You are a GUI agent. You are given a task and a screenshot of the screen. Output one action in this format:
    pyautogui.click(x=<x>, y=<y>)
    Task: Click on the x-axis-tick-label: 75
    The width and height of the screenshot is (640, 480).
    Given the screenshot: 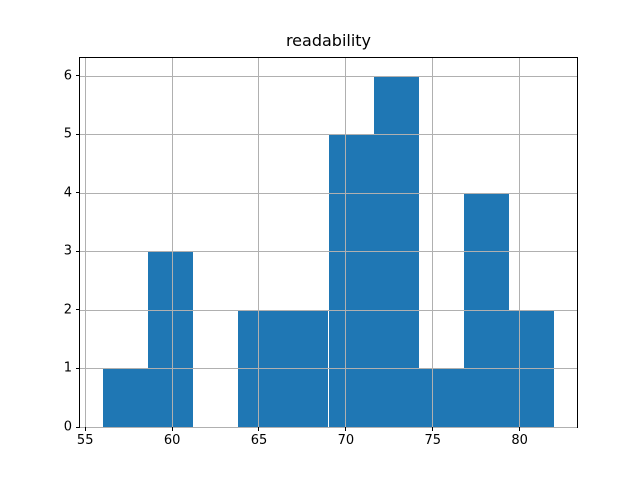 What is the action you would take?
    pyautogui.click(x=433, y=440)
    